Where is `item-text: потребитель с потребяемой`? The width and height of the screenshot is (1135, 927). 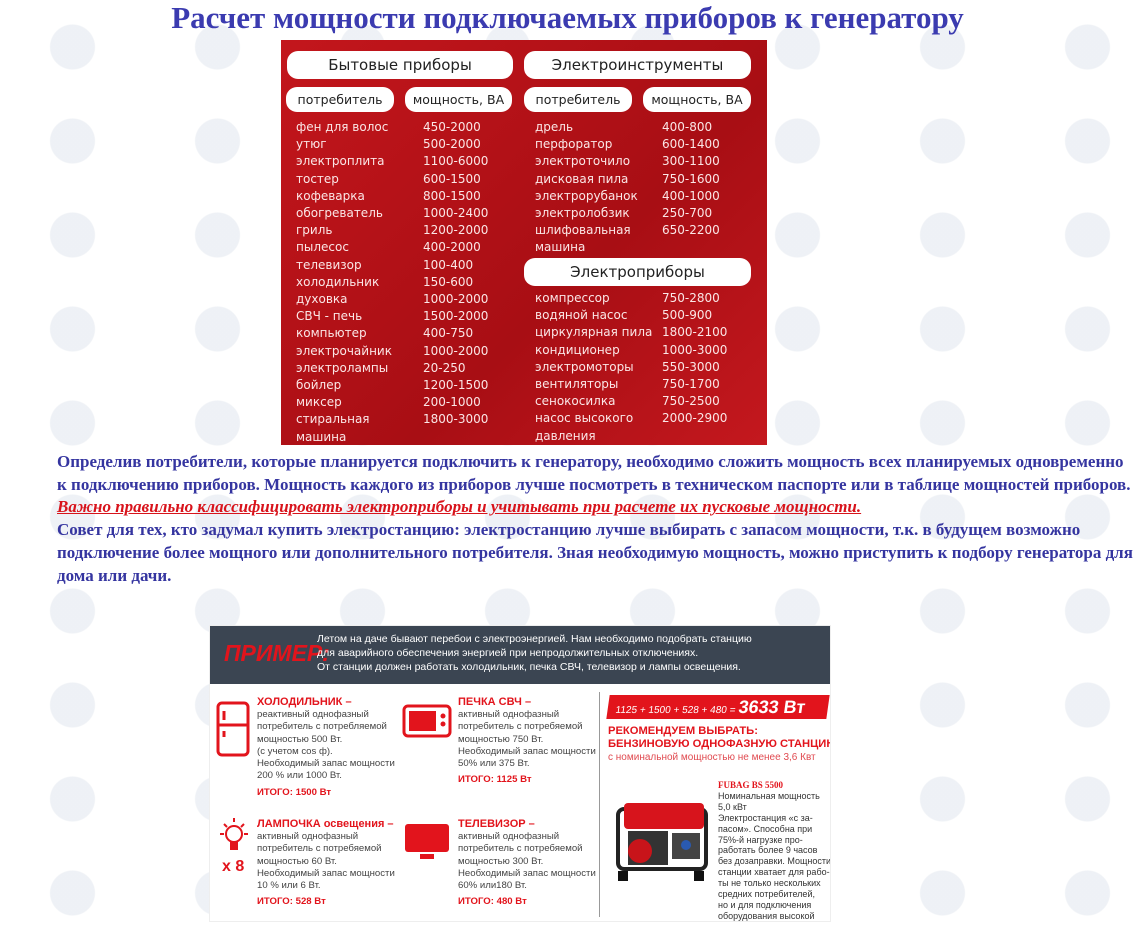
item-text: потребитель с потребяемой is located at coordinates (520, 727).